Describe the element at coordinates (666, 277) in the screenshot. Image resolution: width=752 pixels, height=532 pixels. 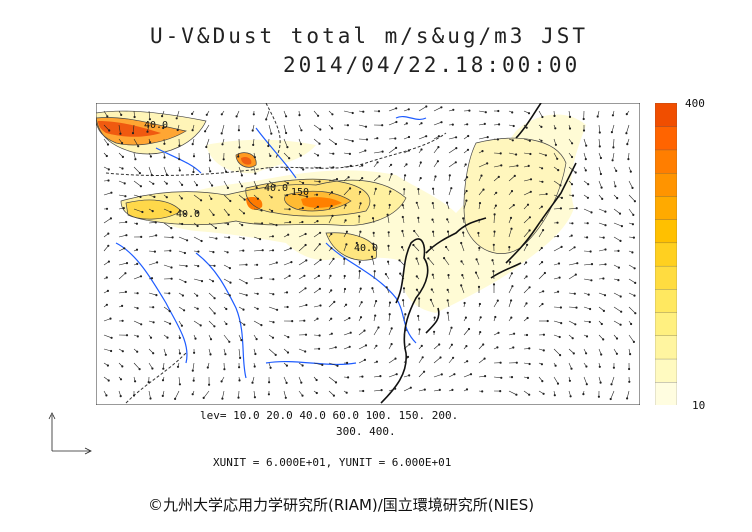
I see `colorbar-band` at that location.